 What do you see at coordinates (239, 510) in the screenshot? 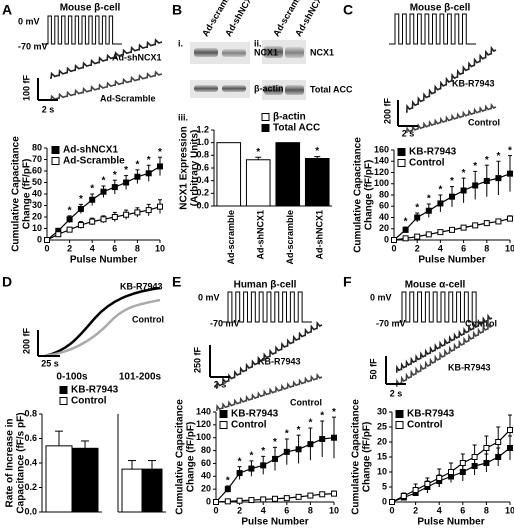
I see `x-tick-label: 2` at bounding box center [239, 510].